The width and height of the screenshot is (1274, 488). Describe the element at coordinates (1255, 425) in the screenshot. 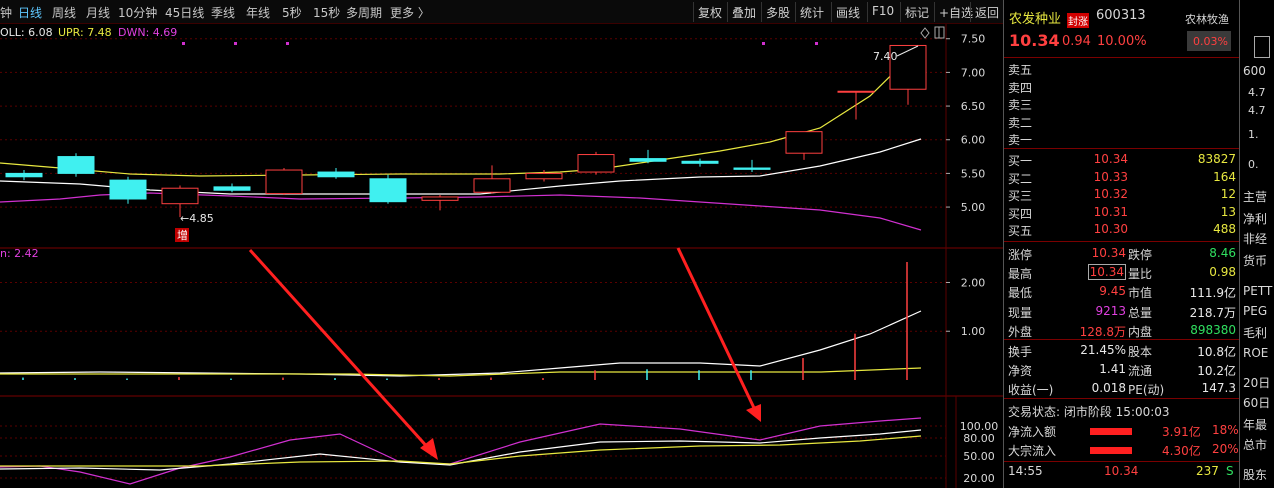

I see `side-item: 年最` at that location.